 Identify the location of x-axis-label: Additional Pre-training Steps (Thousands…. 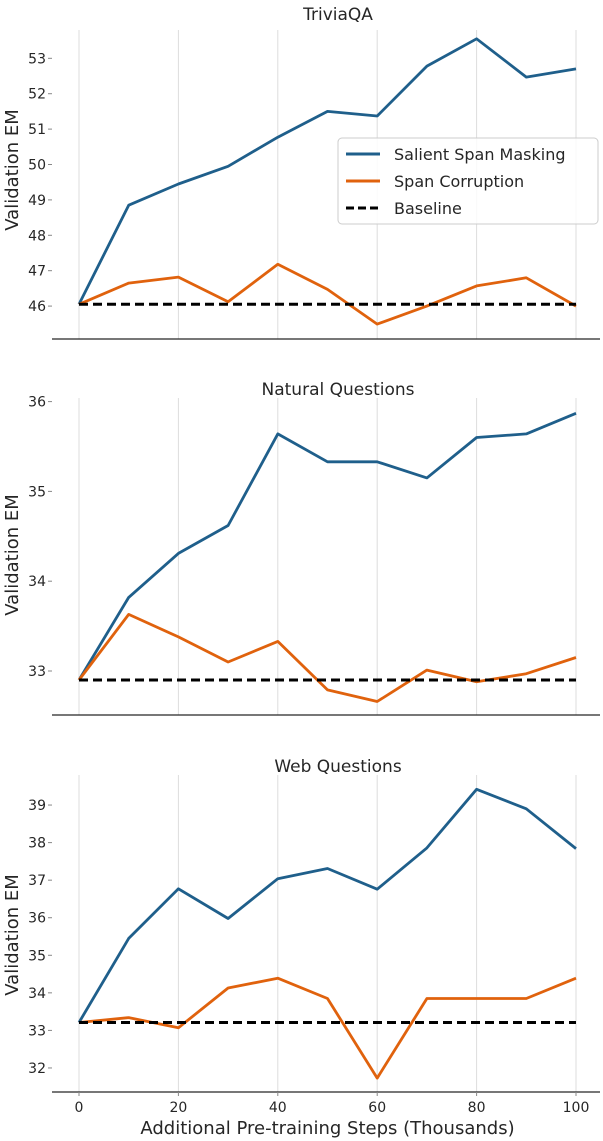
(327, 1128).